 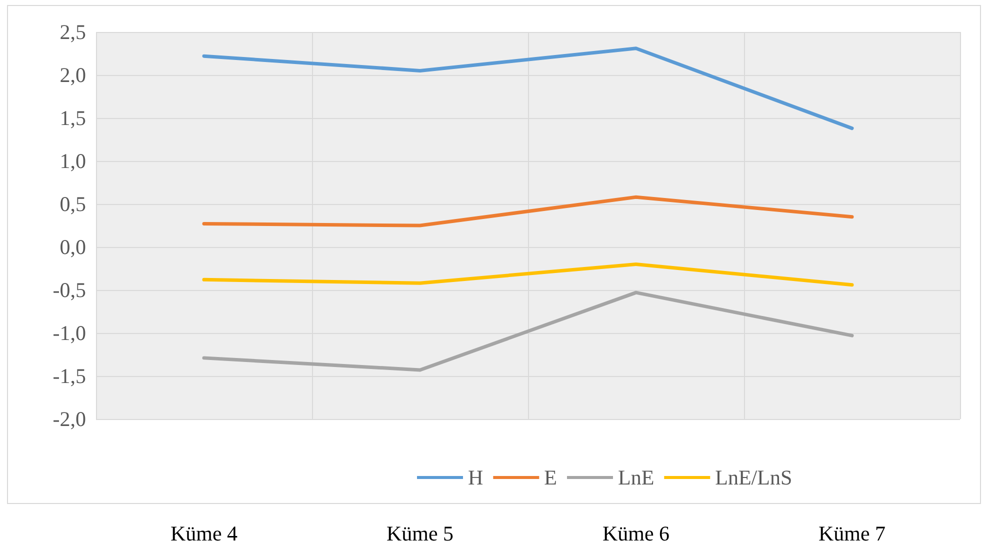 What do you see at coordinates (69, 333) in the screenshot?
I see `y-tick-label: -1,0` at bounding box center [69, 333].